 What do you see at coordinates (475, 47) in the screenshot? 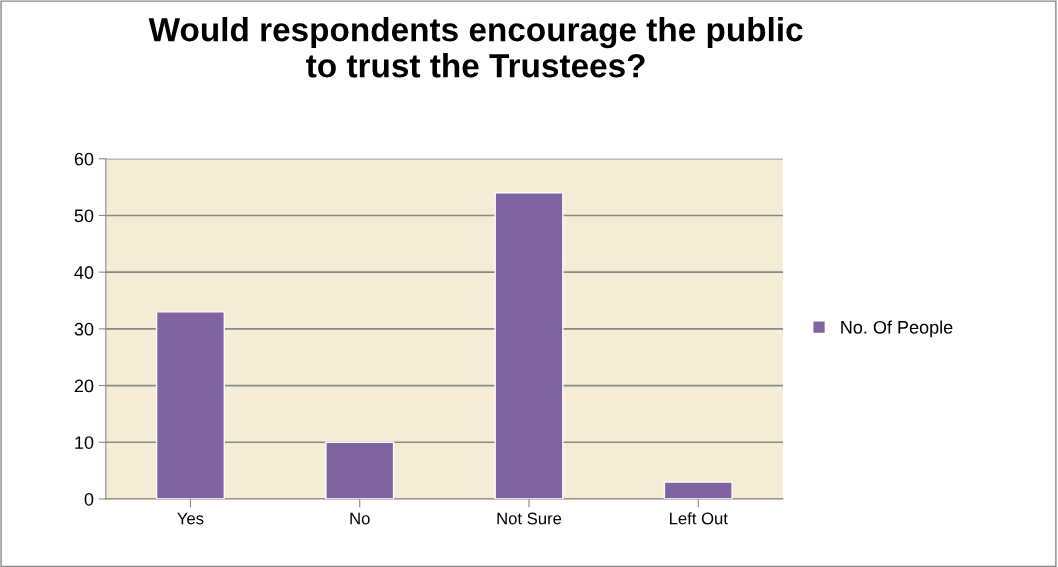
I see `chart-title: Would respondents encourage the public to trust the Trustees?` at bounding box center [475, 47].